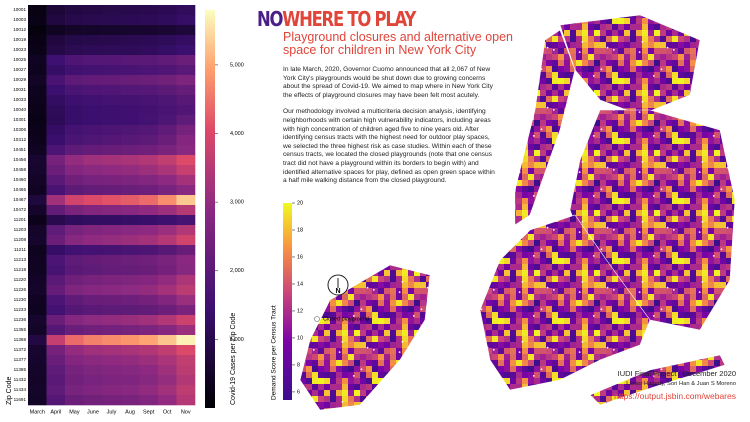 Image resolution: width=750 pixels, height=422 pixels. What do you see at coordinates (19, 49) in the screenshot?
I see `y-tick-label: 10023` at bounding box center [19, 49].